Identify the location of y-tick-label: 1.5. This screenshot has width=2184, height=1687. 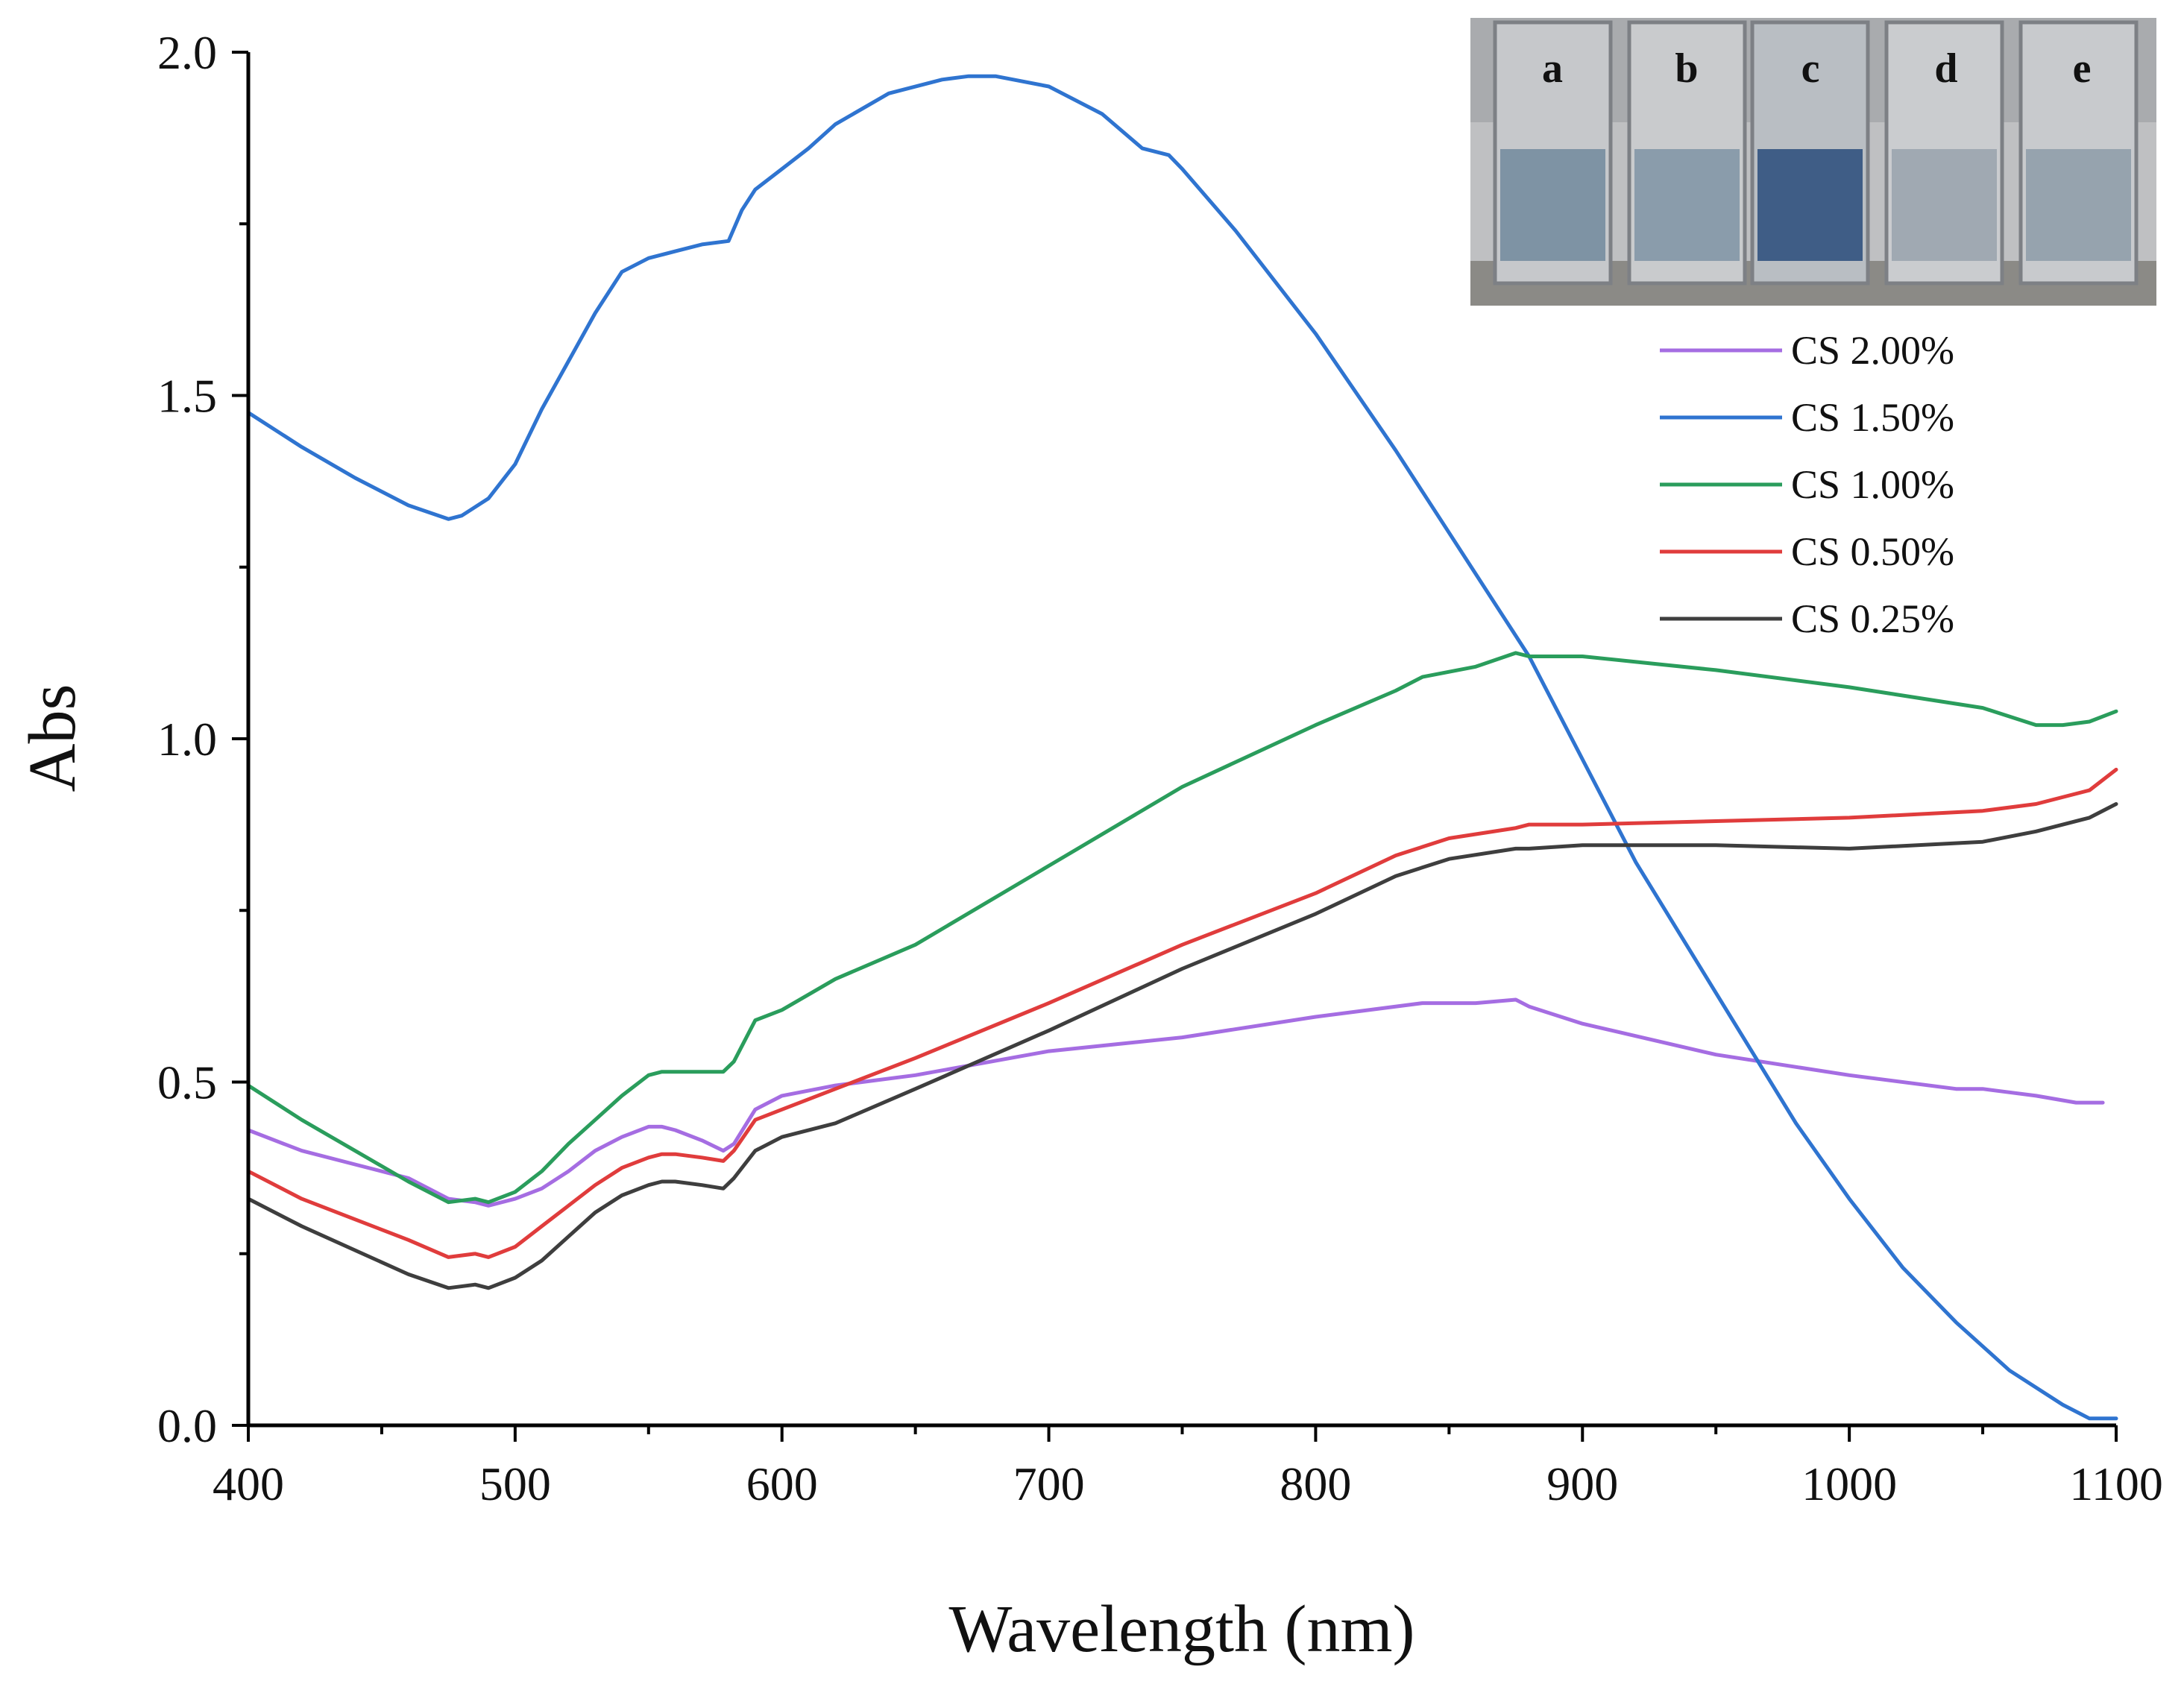
(187, 396).